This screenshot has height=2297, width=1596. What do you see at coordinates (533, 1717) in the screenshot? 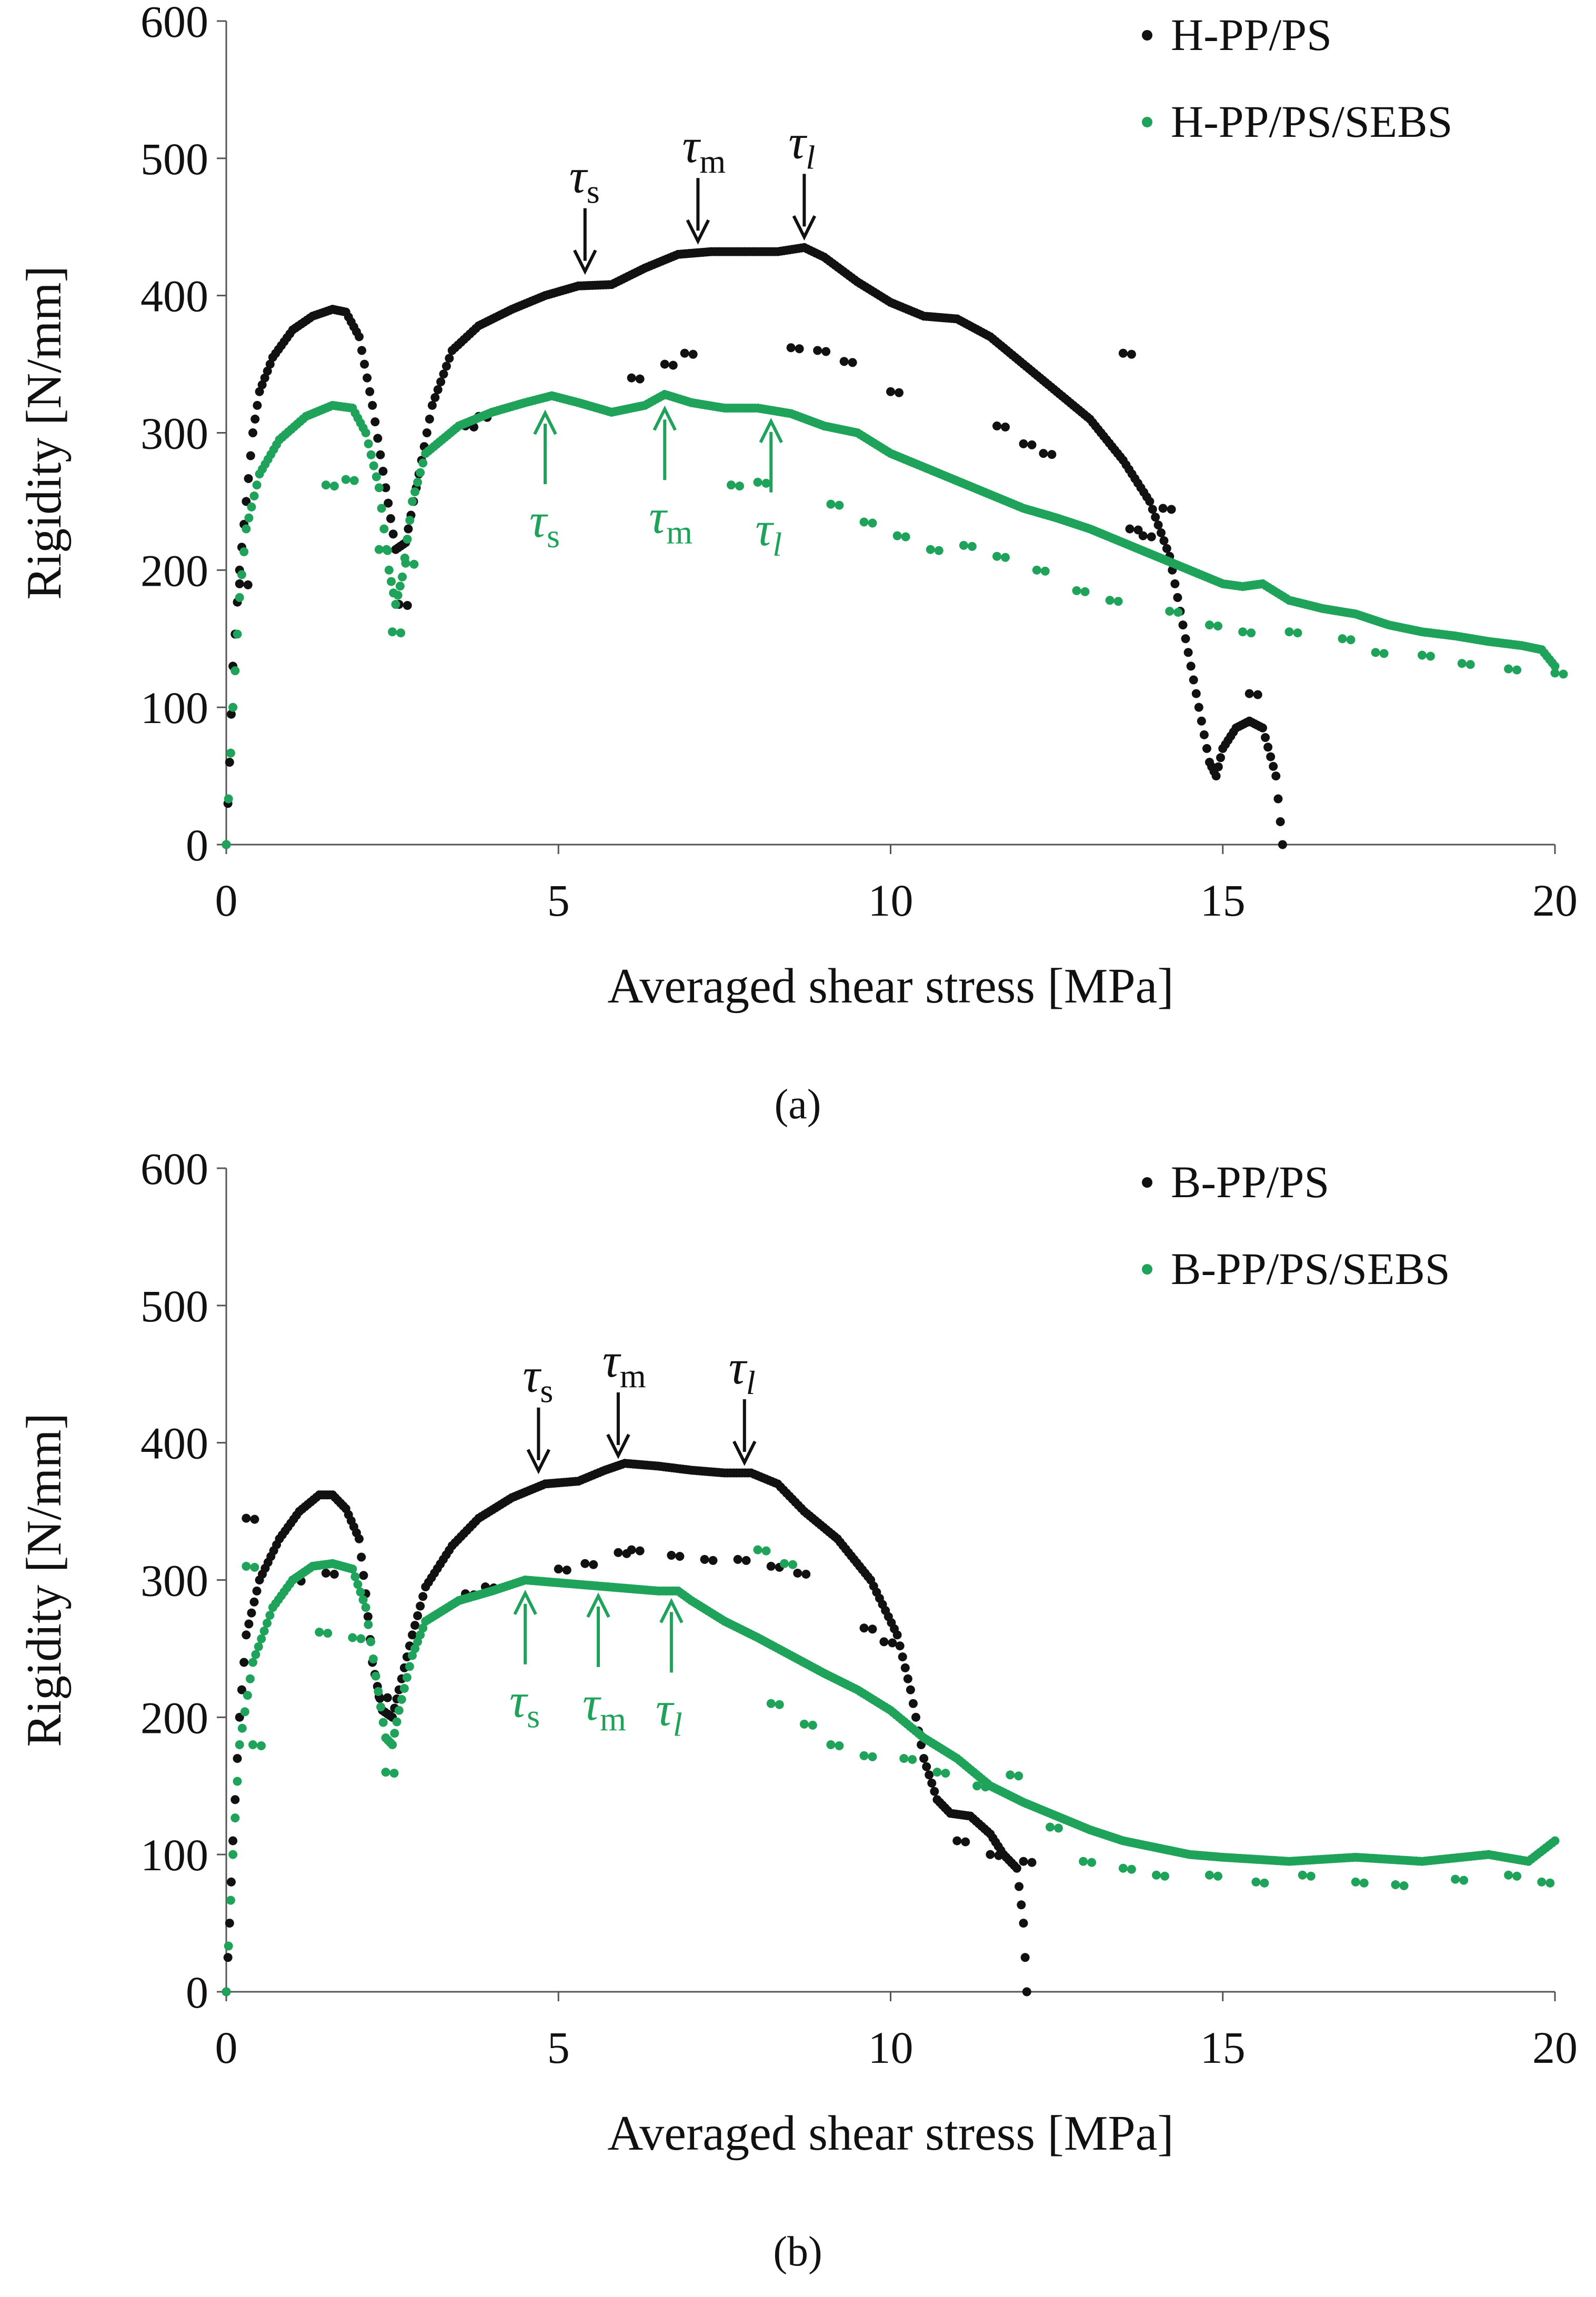
I see `tau-subscript: s` at bounding box center [533, 1717].